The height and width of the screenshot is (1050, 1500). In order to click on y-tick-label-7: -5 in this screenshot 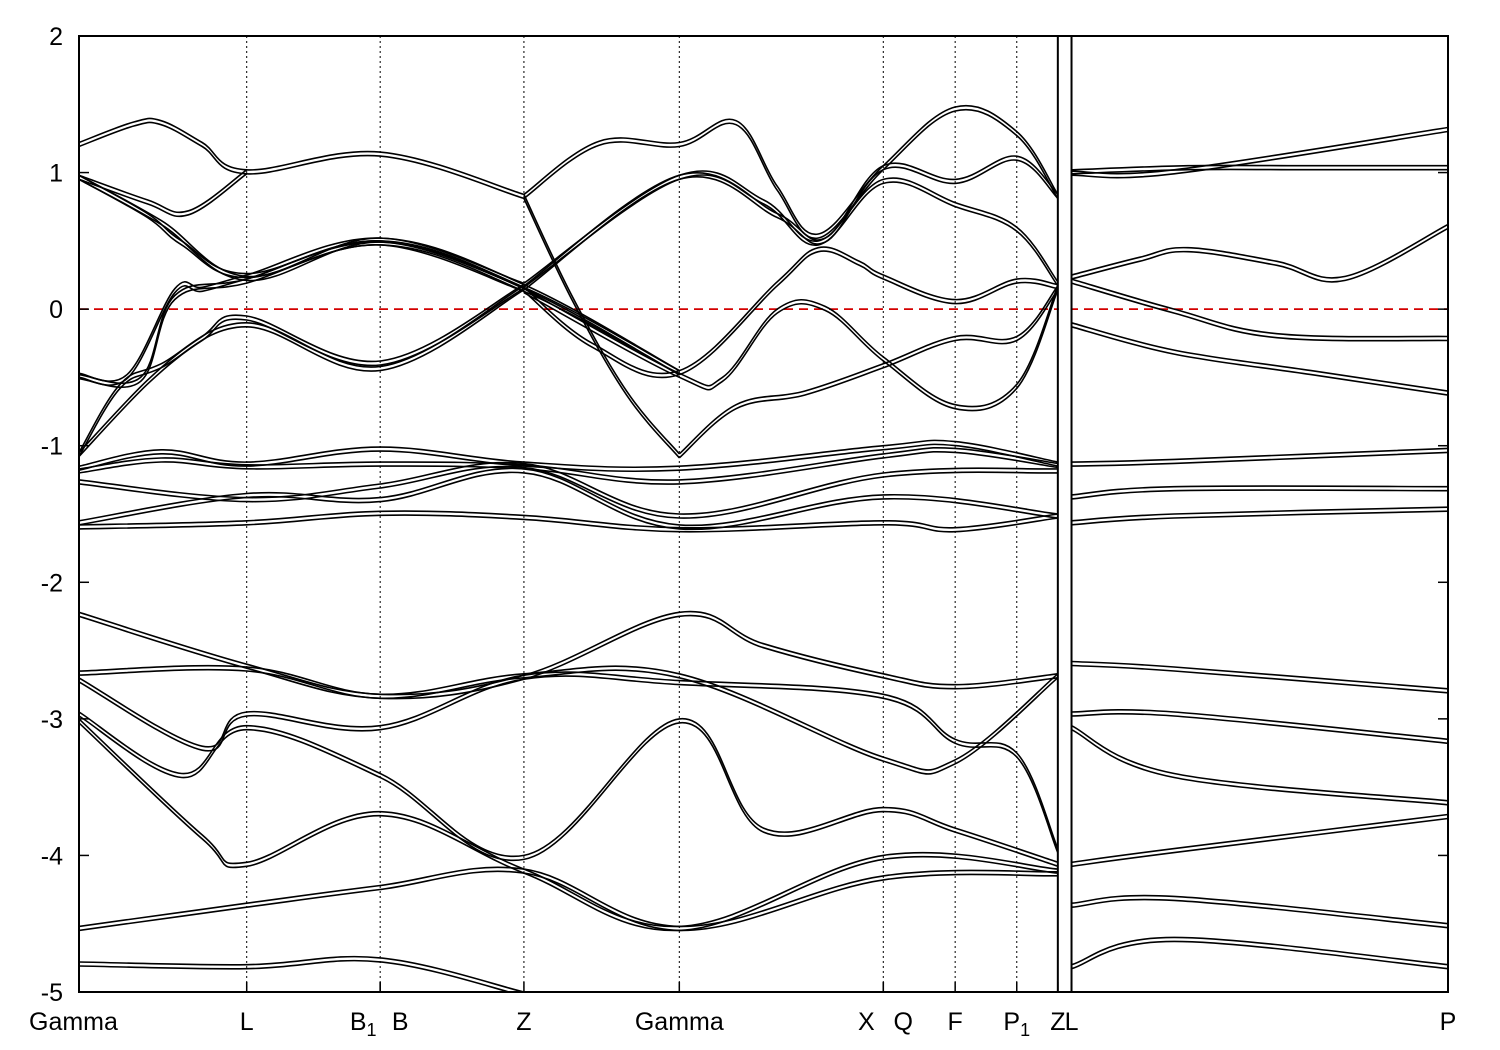, I will do `click(52, 993)`.